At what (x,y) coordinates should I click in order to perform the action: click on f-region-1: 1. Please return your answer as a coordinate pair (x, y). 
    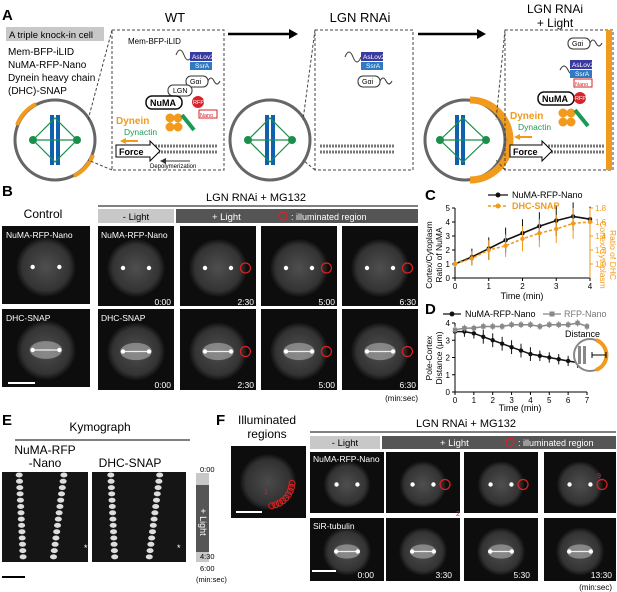
    Looking at the image, I should click on (266, 492).